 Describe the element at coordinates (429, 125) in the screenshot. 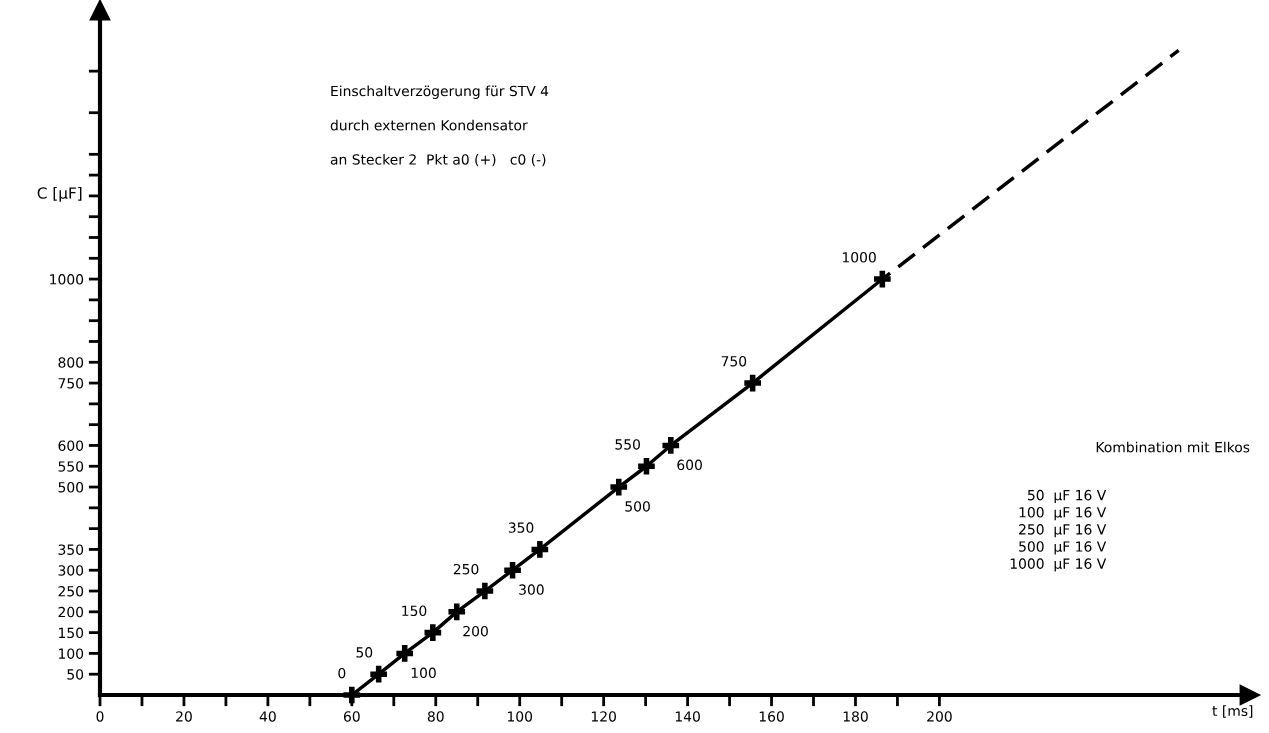

I see `annotation: durch externen Kondensator` at that location.